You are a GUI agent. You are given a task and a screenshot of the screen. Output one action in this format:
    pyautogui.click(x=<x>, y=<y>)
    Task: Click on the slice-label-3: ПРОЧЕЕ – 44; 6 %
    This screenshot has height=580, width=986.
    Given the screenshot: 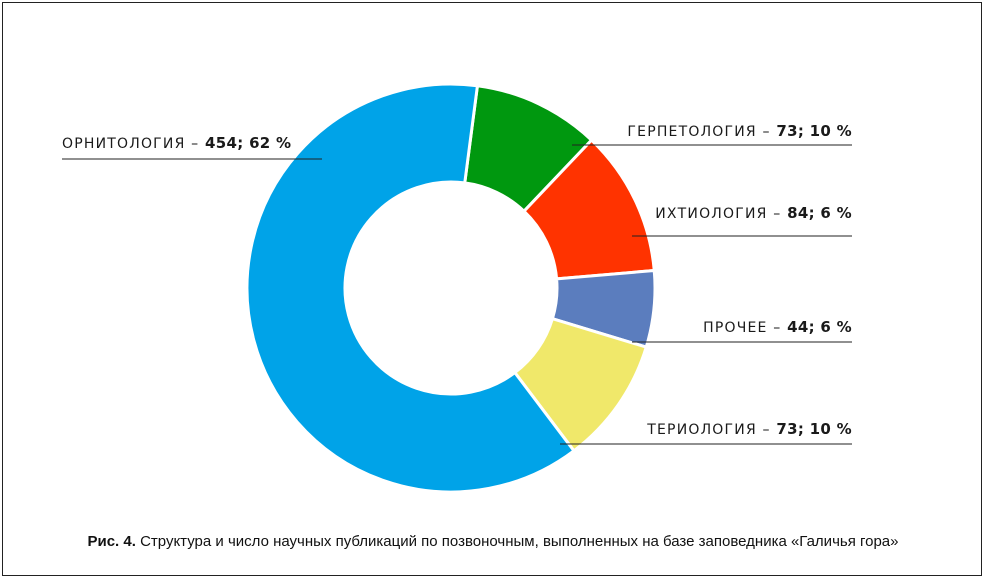 What is the action you would take?
    pyautogui.click(x=777, y=327)
    